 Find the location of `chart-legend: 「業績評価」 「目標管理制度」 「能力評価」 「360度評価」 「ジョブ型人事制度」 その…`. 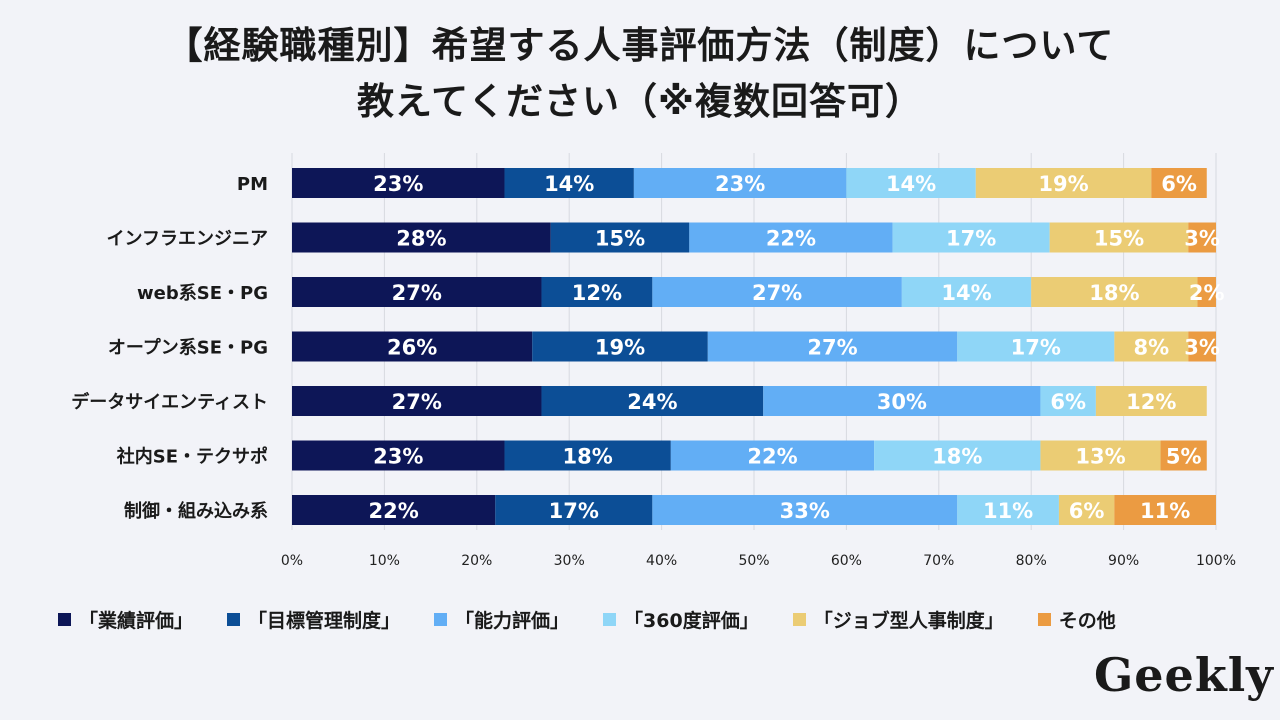

chart-legend: 「業績評価」 「目標管理制度」 「能力評価」 「360度評価」 「ジョブ型人事制度」 その… is located at coordinates (648, 619).